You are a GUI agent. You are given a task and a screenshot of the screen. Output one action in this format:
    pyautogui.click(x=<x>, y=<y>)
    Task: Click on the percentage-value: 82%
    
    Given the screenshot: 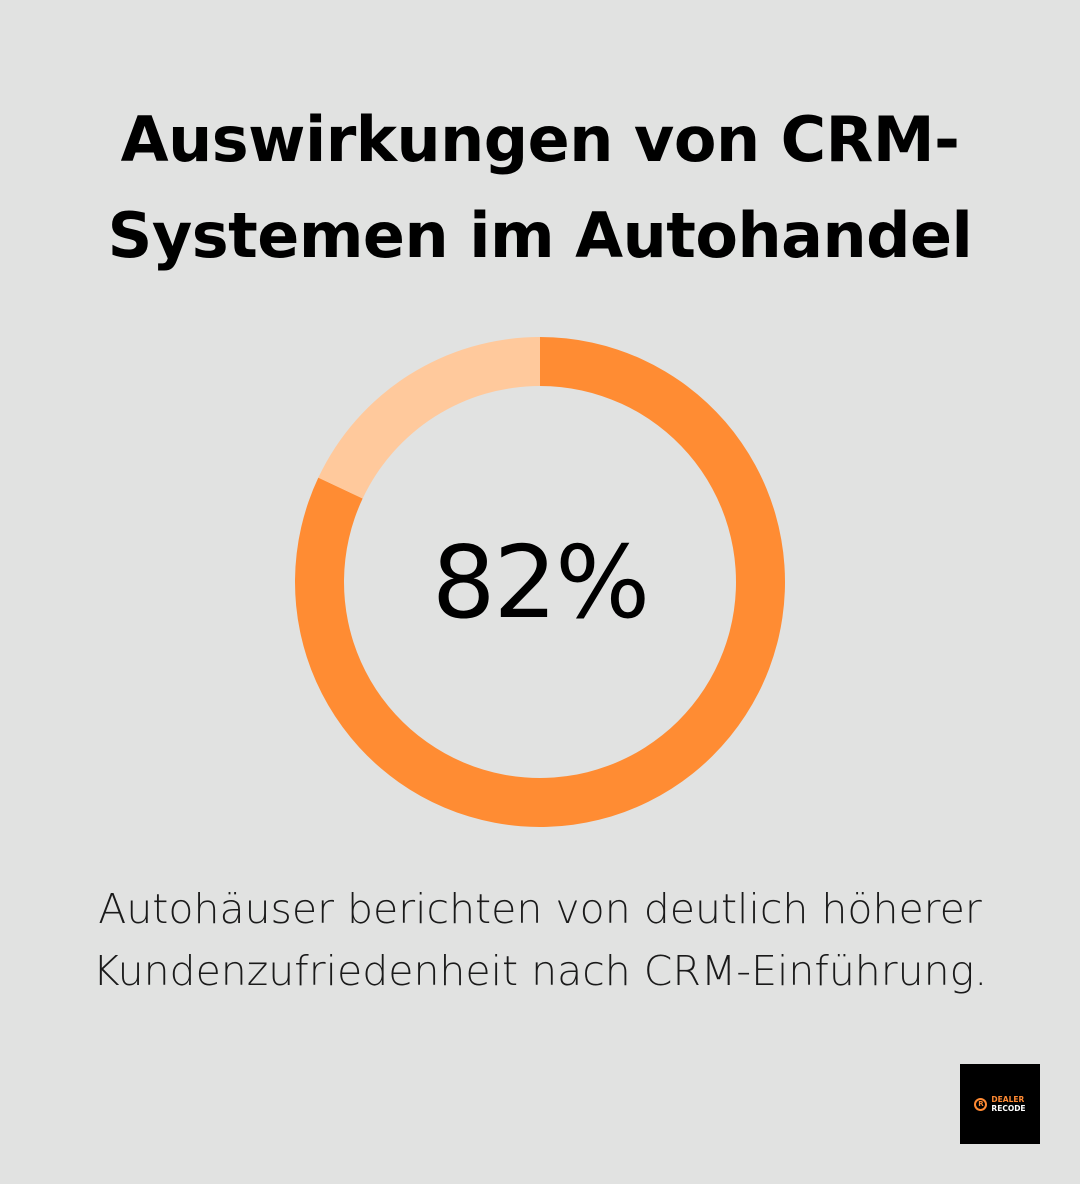 What is the action you would take?
    pyautogui.click(x=540, y=582)
    